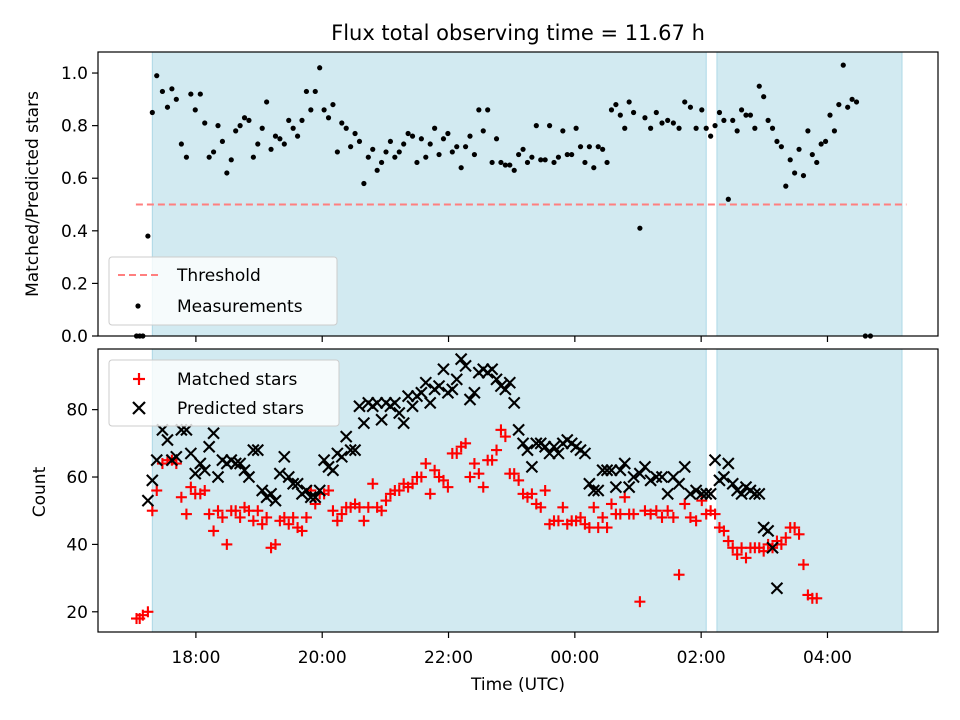 This screenshot has height=720, width=960. Describe the element at coordinates (240, 409) in the screenshot. I see `legend-predicted-label: Predicted stars` at that location.